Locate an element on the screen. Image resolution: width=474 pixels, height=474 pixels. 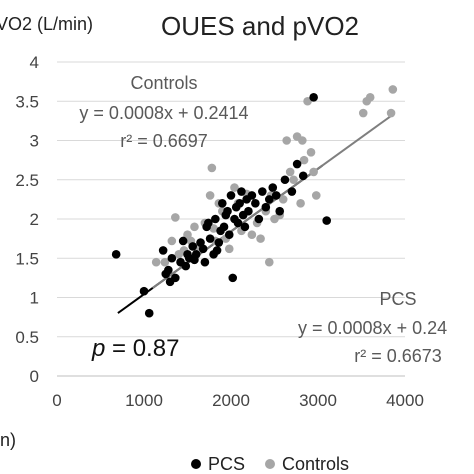
p-value: = 0.87 is located at coordinates (142, 348).